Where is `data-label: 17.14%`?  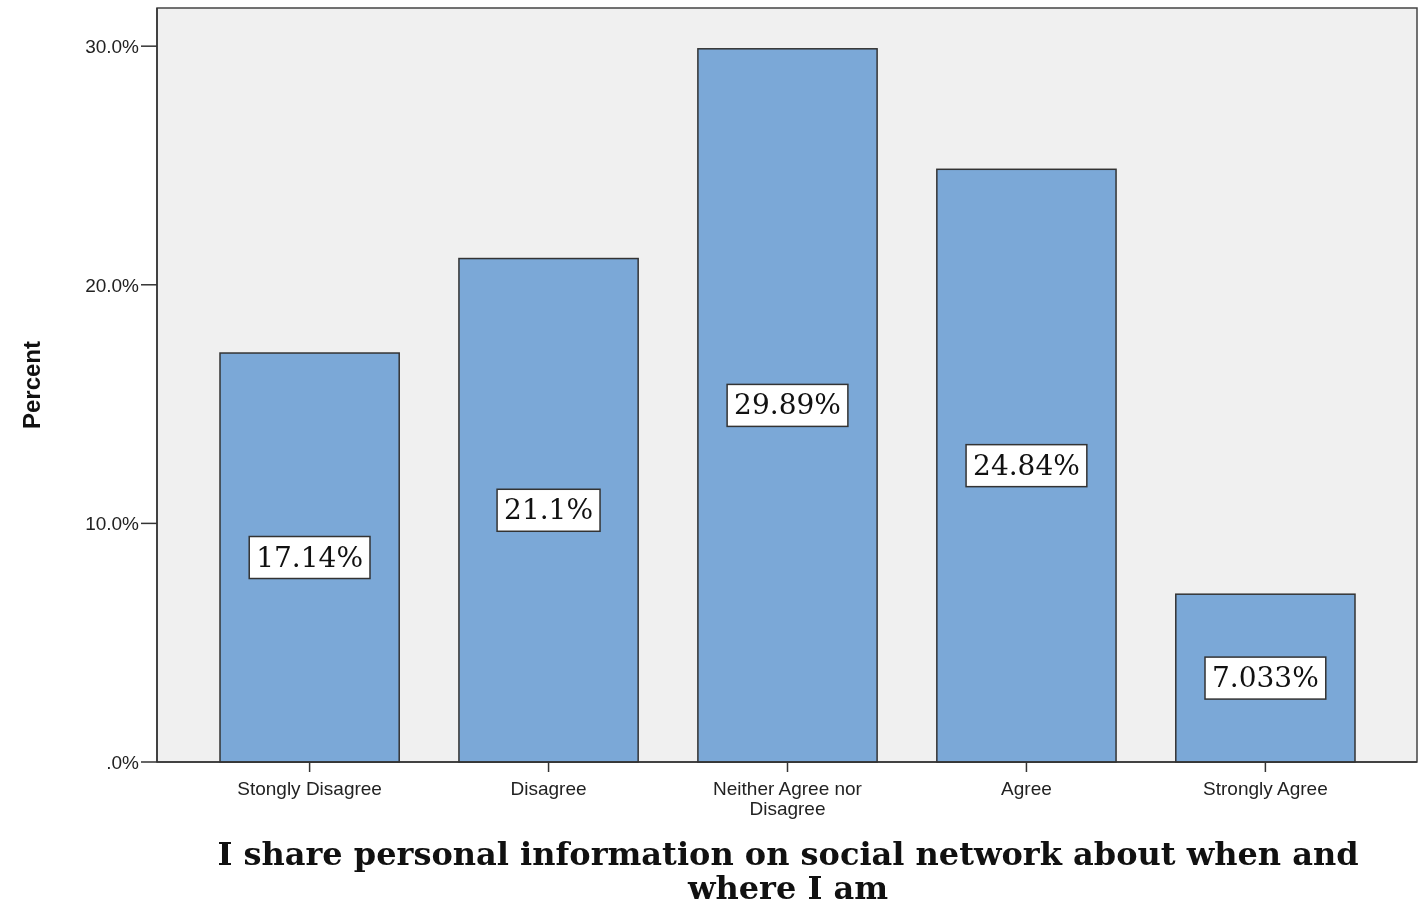 data-label: 17.14% is located at coordinates (309, 557).